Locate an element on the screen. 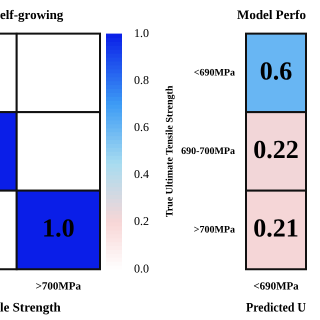 The width and height of the screenshot is (320, 320). color-bar-label: 0.8 is located at coordinates (141, 79).